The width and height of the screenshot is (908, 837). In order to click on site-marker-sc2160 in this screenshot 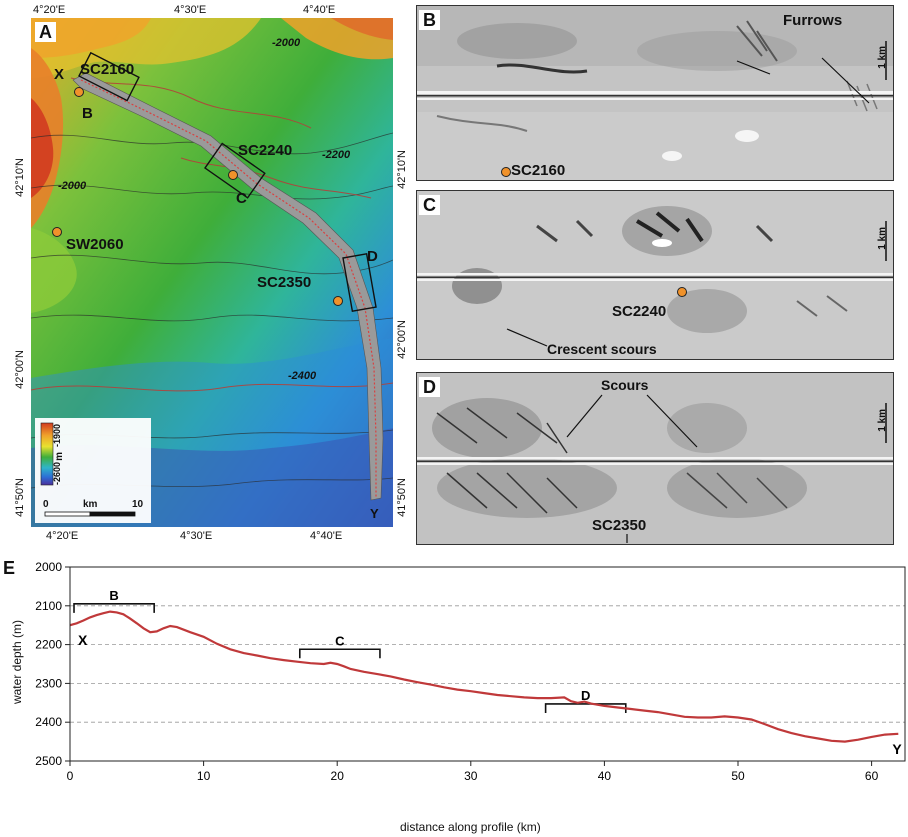, I will do `click(79, 92)`.